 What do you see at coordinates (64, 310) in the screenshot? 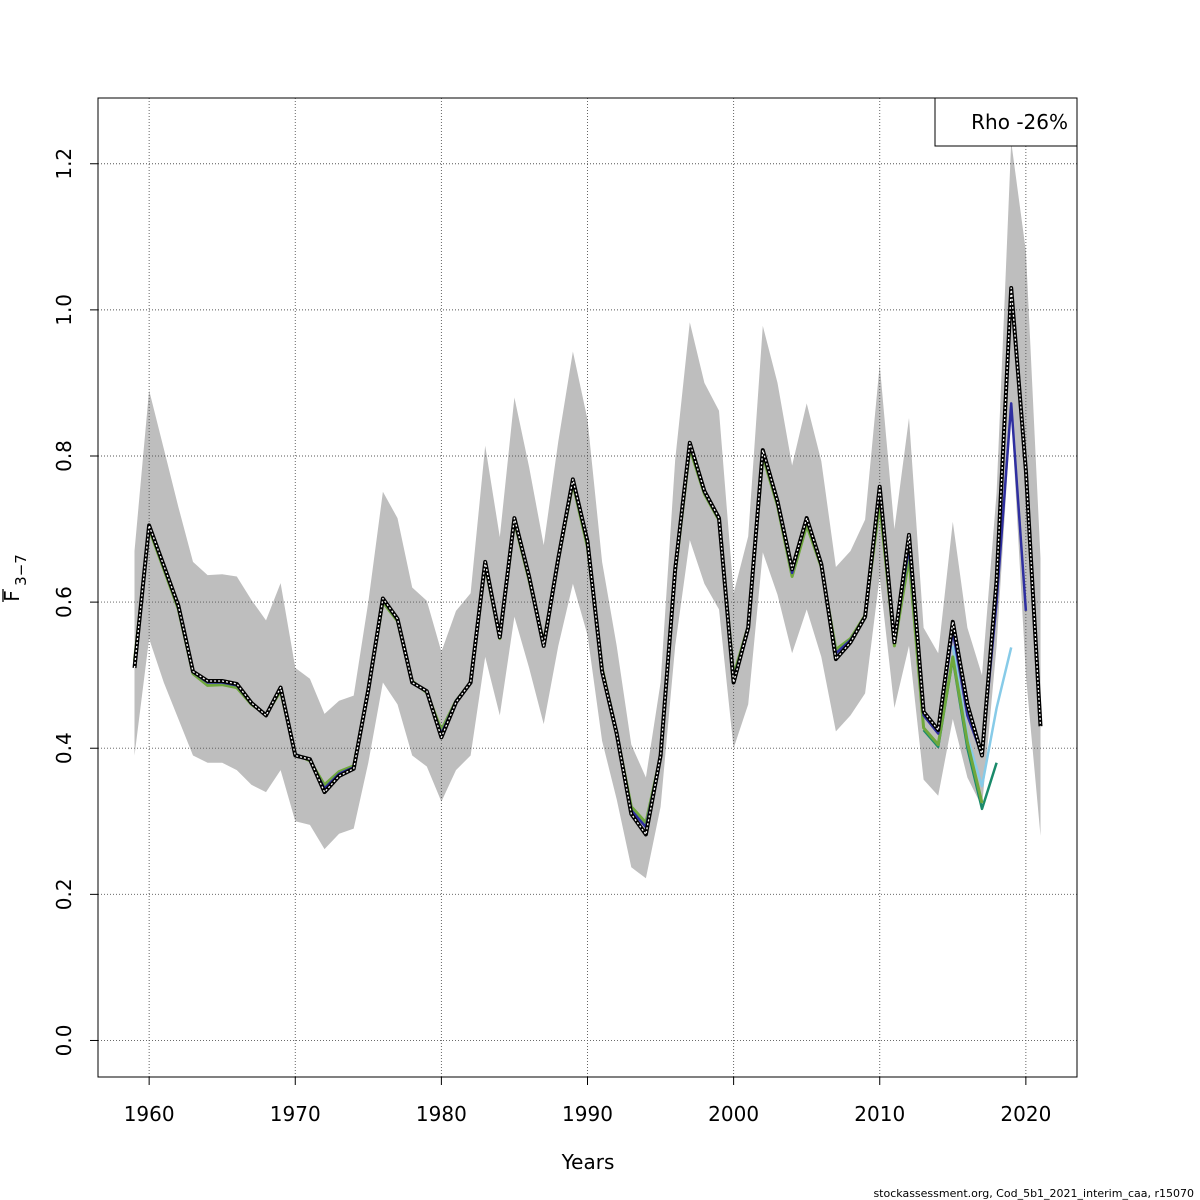
I see `y-tick-label-5: 1.0` at bounding box center [64, 310].